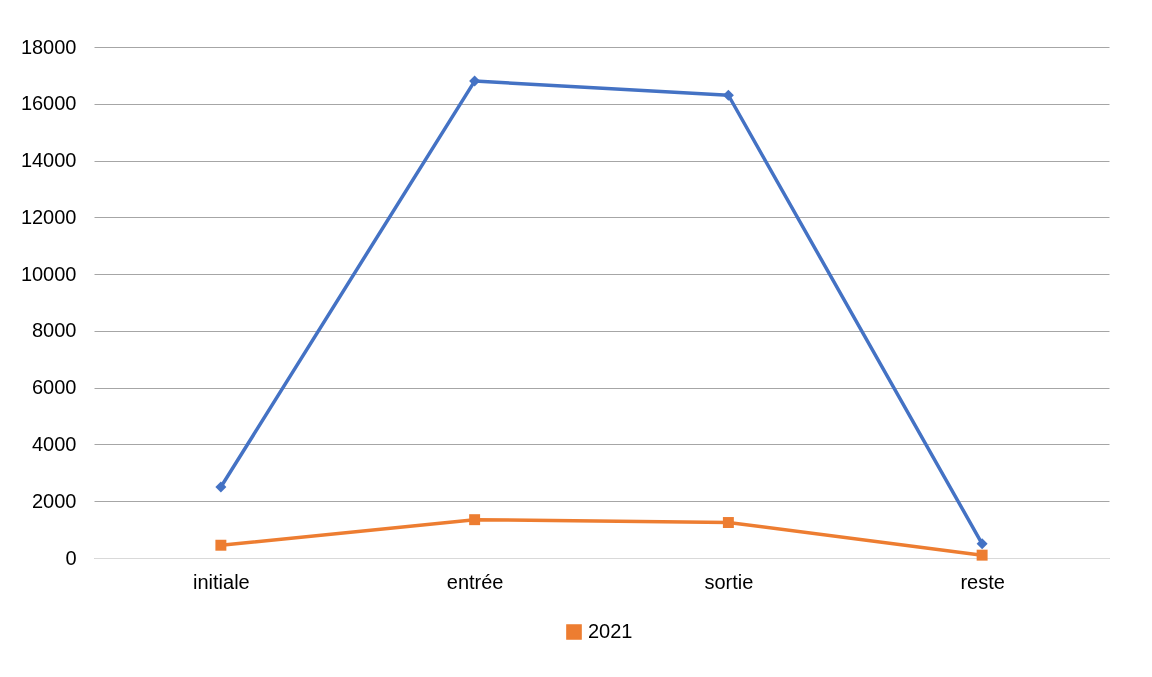 The image size is (1152, 677). What do you see at coordinates (48, 103) in the screenshot?
I see `y-tick-label: 16000` at bounding box center [48, 103].